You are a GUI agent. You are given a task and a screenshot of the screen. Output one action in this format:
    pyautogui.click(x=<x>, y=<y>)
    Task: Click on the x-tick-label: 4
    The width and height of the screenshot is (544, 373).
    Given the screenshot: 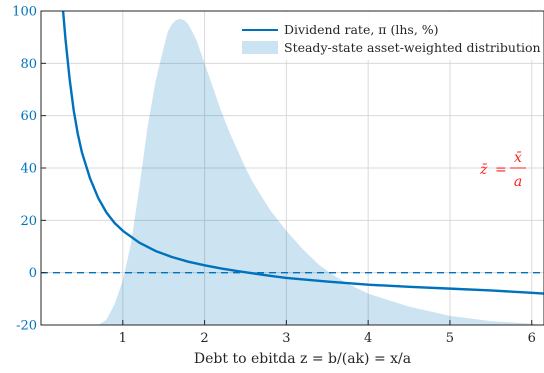 What is the action you would take?
    pyautogui.click(x=368, y=338)
    